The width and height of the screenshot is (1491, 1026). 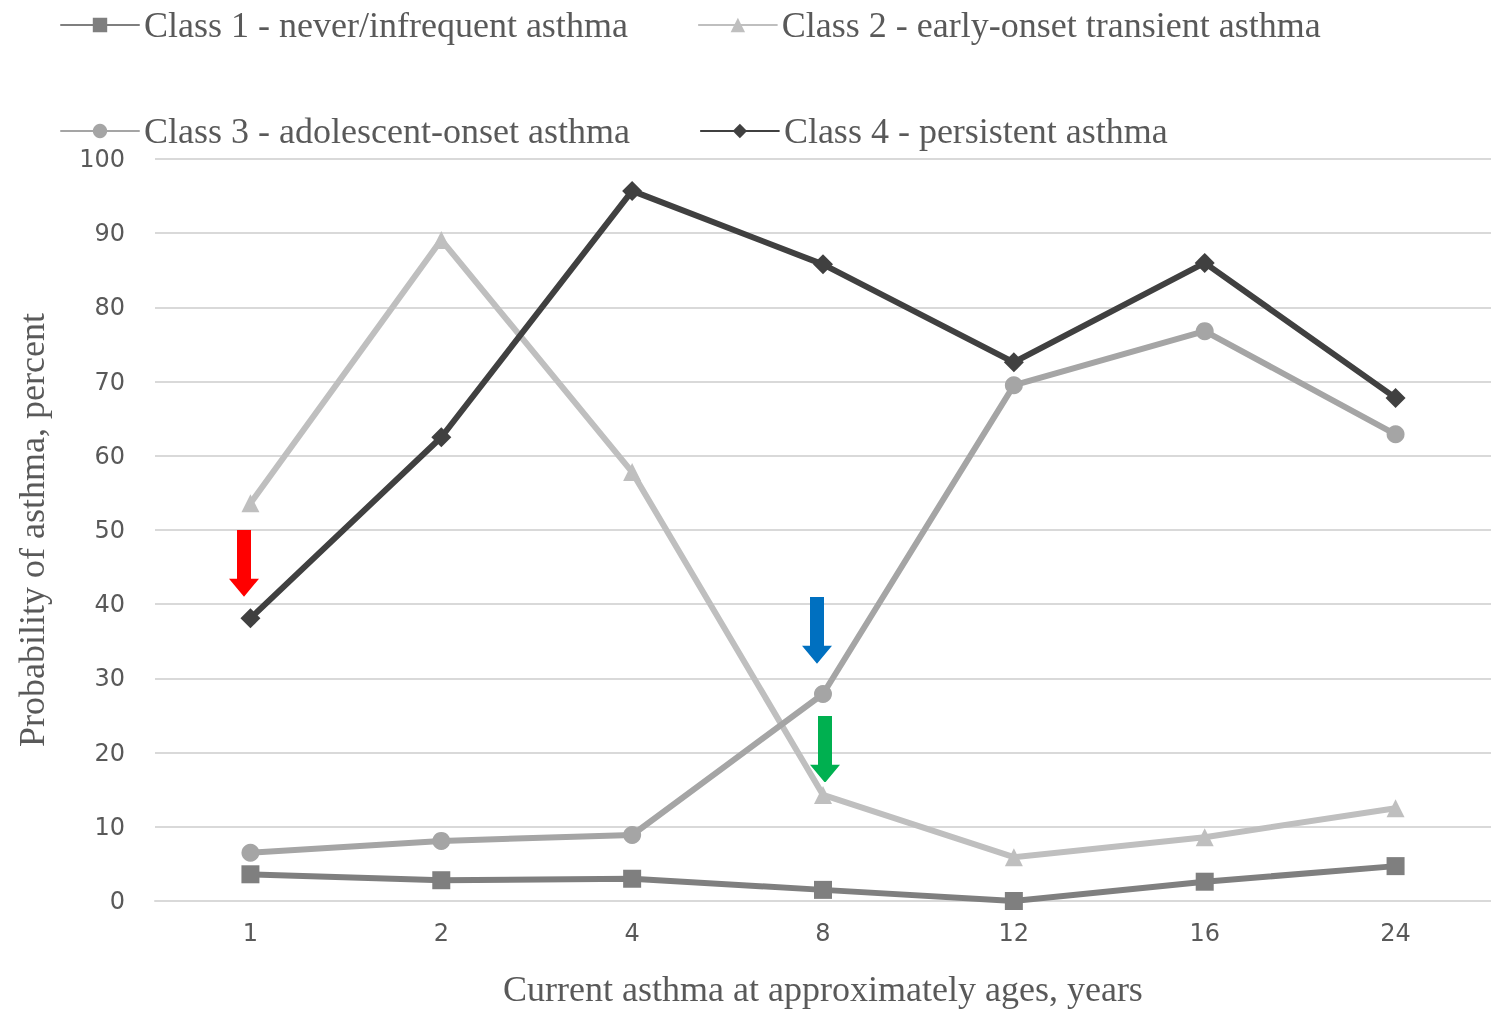 What do you see at coordinates (823, 933) in the screenshot?
I see `x-tick-label: 8` at bounding box center [823, 933].